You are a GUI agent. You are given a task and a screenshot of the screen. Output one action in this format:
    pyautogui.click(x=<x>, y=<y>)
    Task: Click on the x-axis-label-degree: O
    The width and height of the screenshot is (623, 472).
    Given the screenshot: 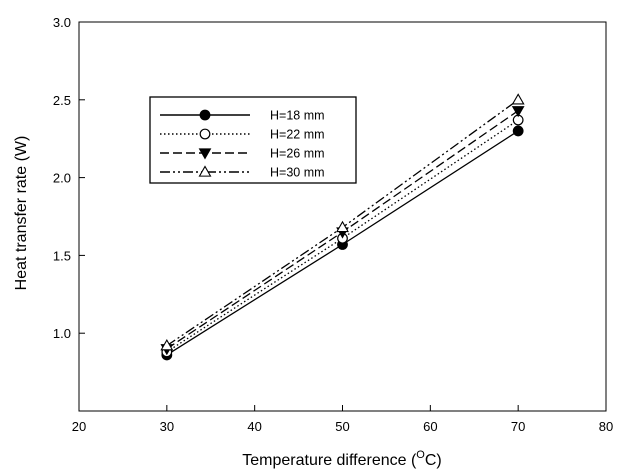 What is the action you would take?
    pyautogui.click(x=420, y=455)
    